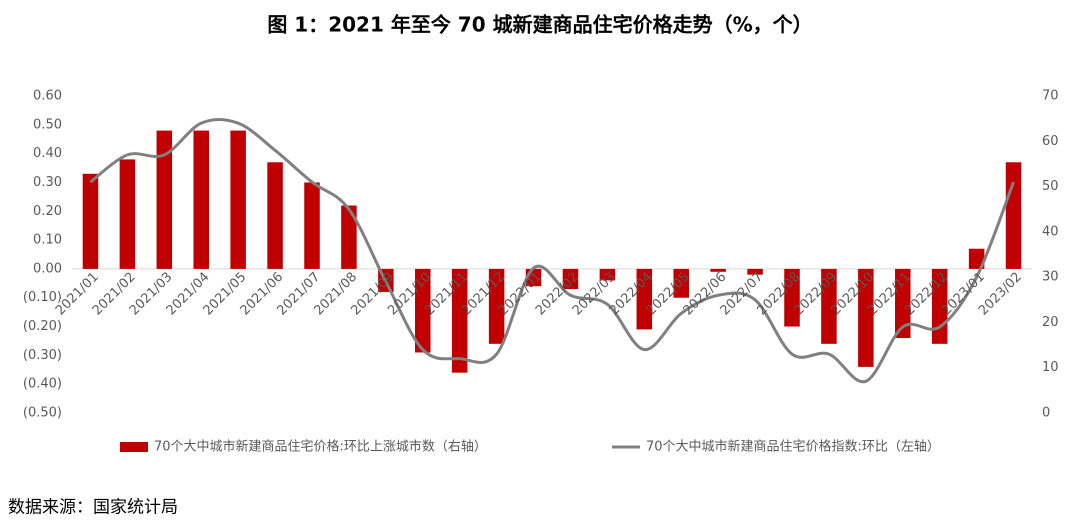 This screenshot has width=1080, height=527. I want to click on y-tick-label: 0.10, so click(47, 240).